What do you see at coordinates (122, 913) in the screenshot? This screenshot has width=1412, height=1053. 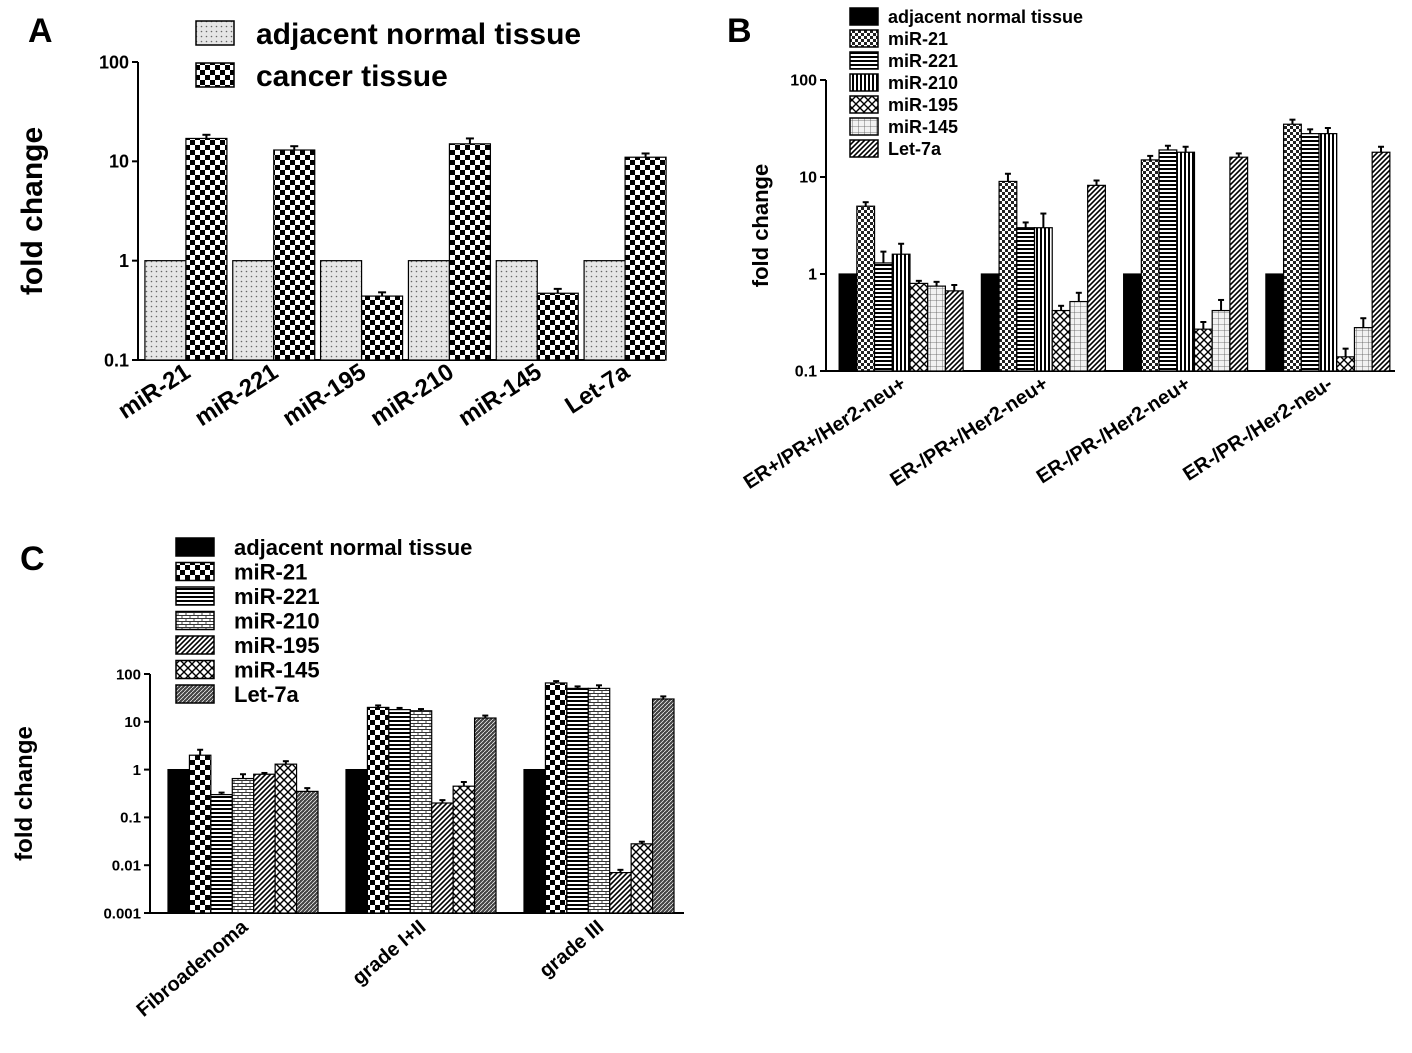 I see `y-tick-label-c: 0.001` at bounding box center [122, 913].